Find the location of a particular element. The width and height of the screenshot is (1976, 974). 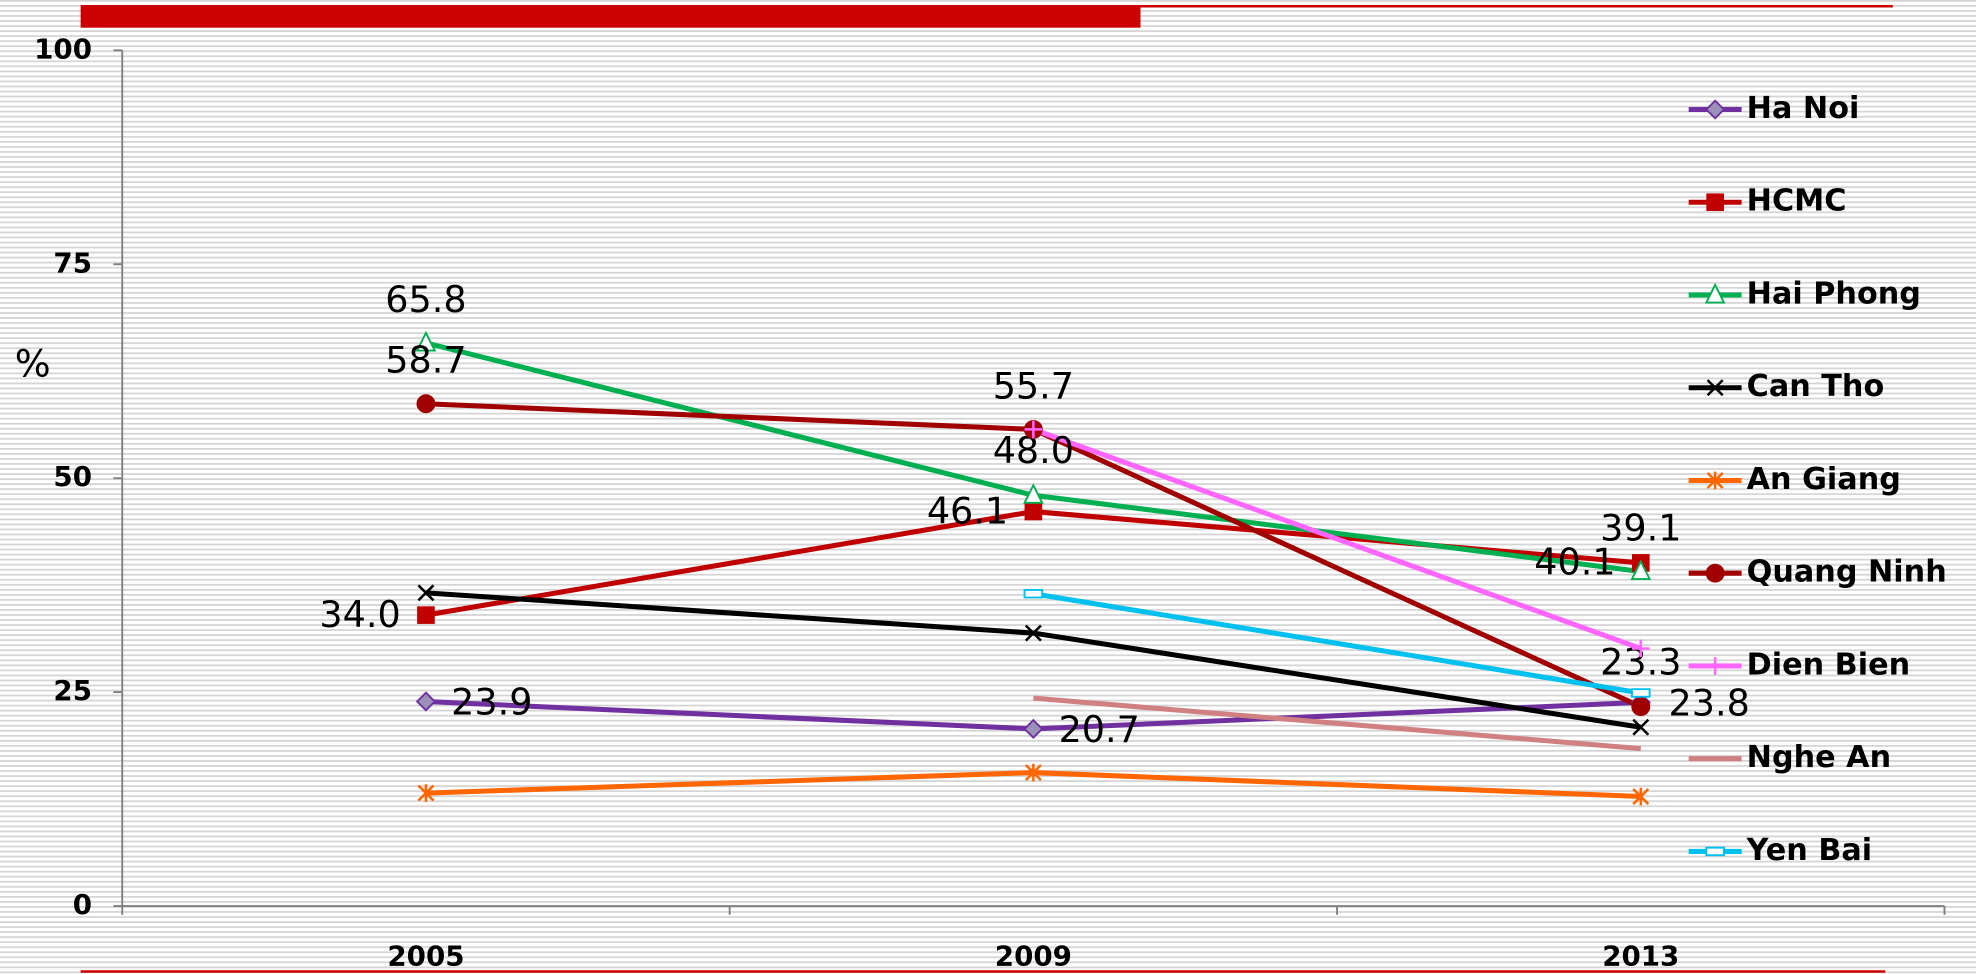

x-tick-label: 2013 is located at coordinates (1640, 956).